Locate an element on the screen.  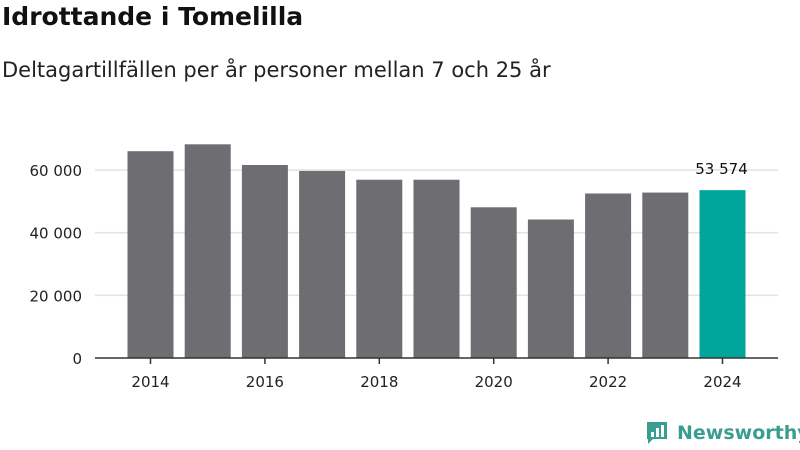
newsworthy-logo-text: Newsworthy is located at coordinates (738, 433).